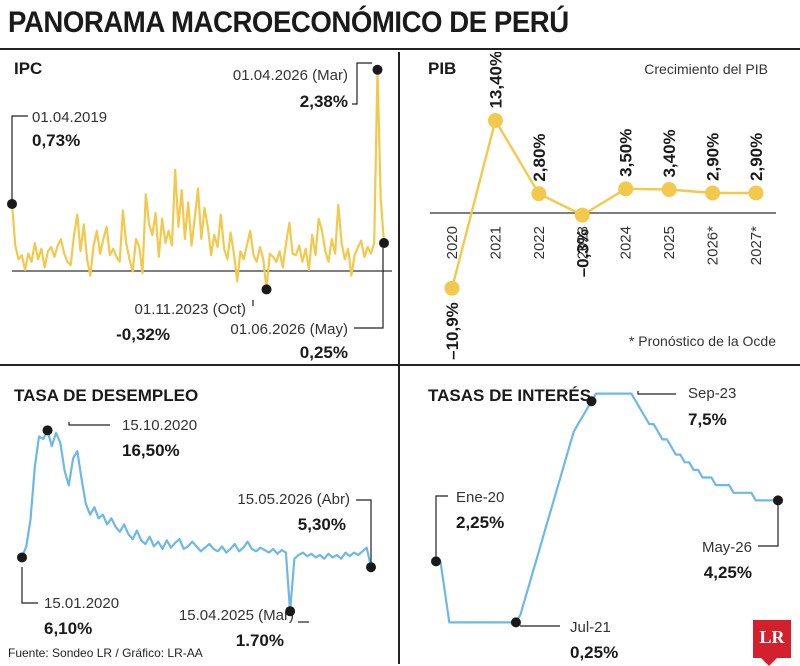  Describe the element at coordinates (656, 393) in the screenshot. I see `tasas-callout-line-max` at that location.